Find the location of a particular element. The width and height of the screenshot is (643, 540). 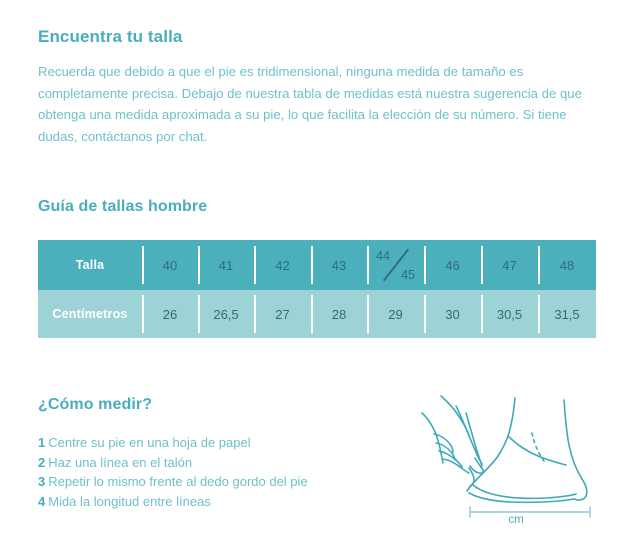

step-number: 1 is located at coordinates (42, 442).